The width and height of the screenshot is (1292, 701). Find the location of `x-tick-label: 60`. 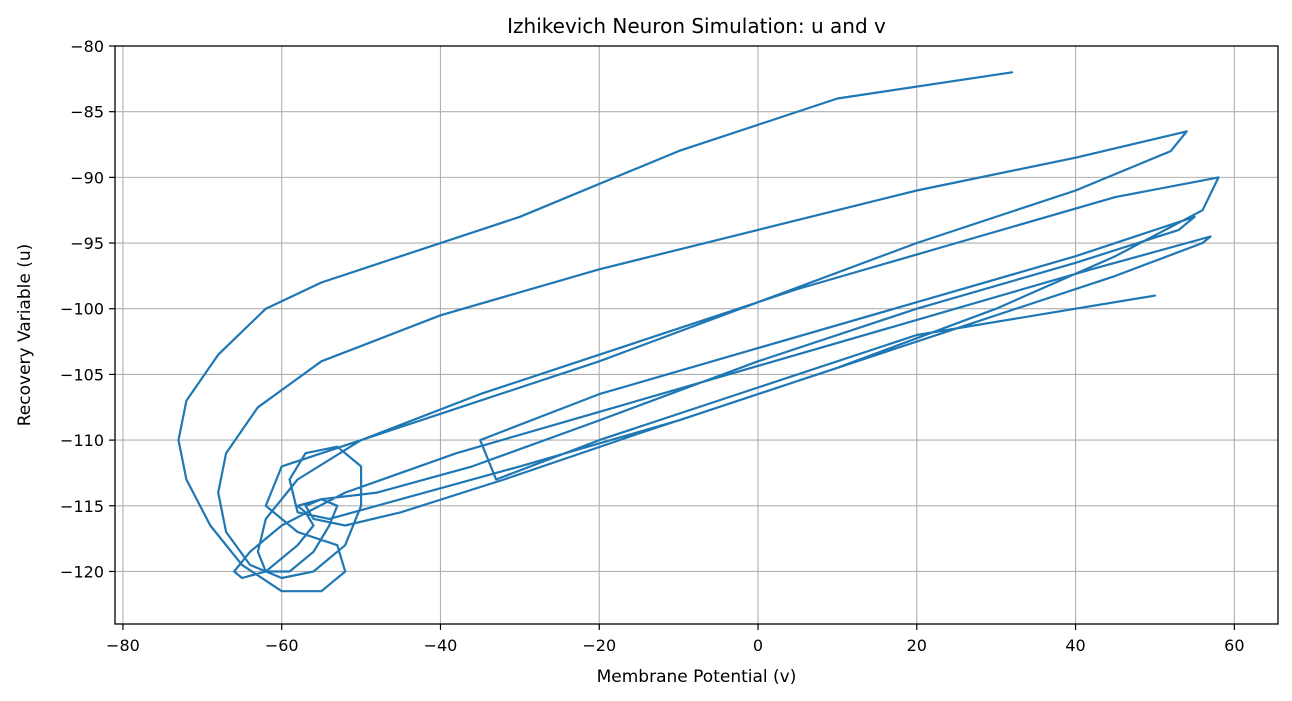

x-tick-label: 60 is located at coordinates (1234, 645).